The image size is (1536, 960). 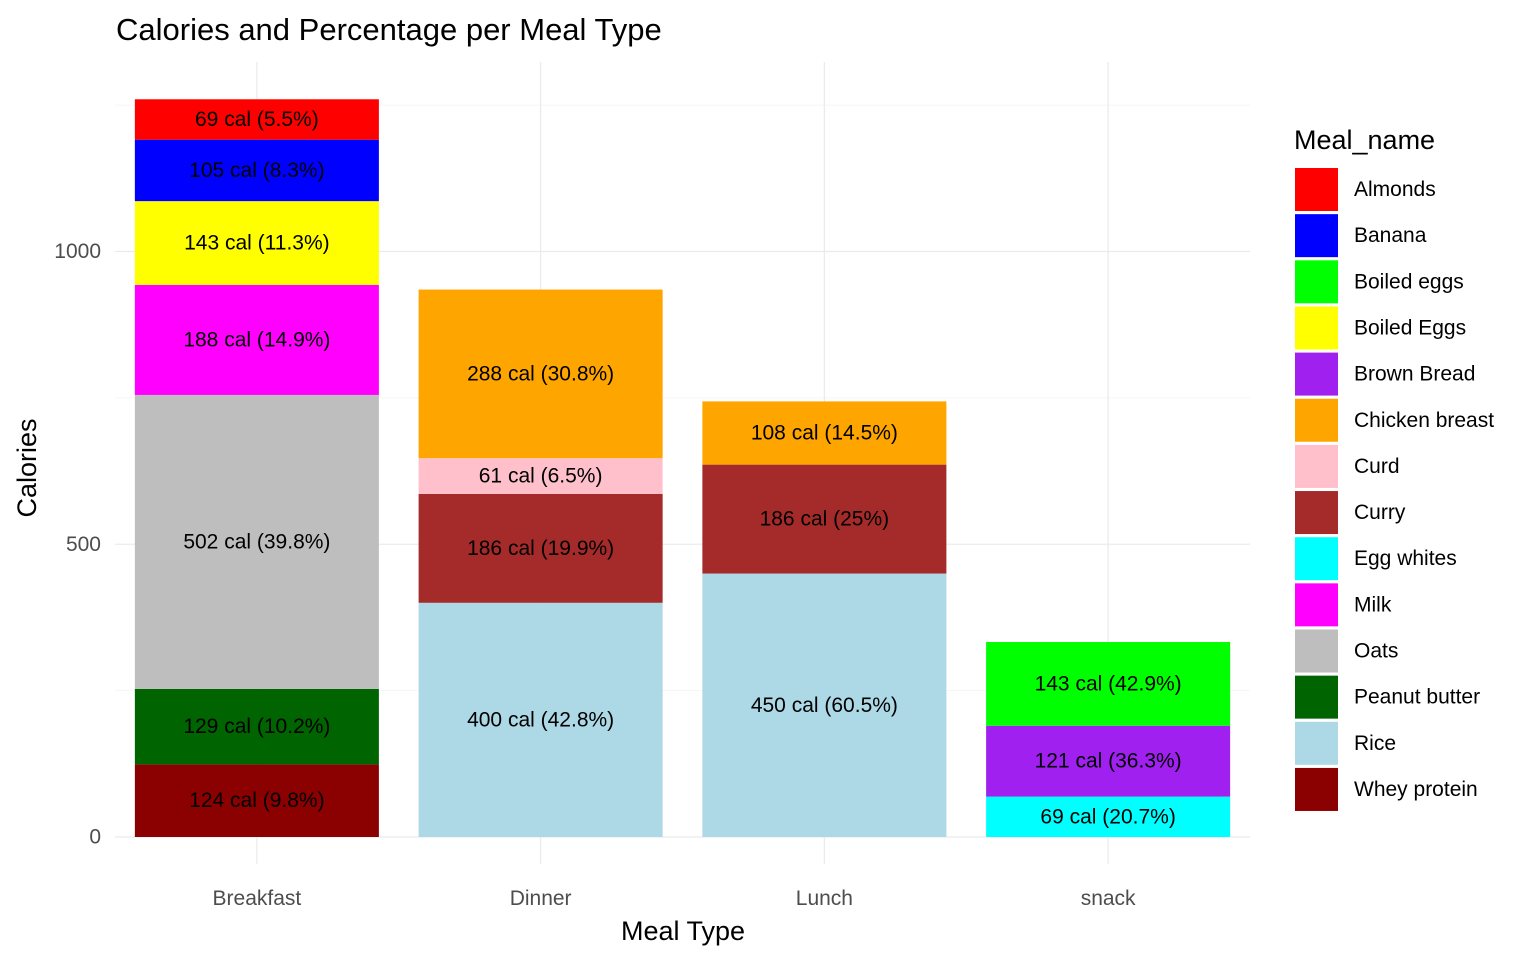 I want to click on bar-segment-snack-egg-whites, so click(x=1108, y=816).